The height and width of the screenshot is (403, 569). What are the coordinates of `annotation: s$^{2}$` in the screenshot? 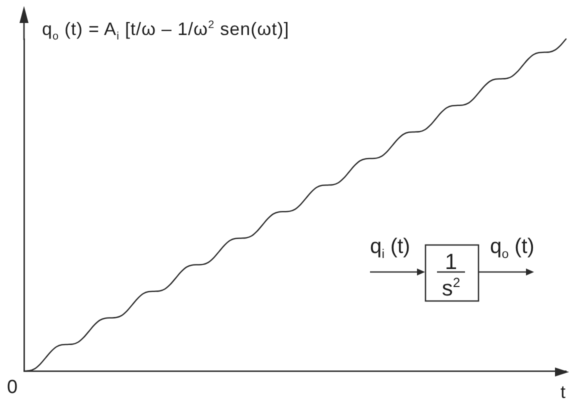 It's located at (451, 287).